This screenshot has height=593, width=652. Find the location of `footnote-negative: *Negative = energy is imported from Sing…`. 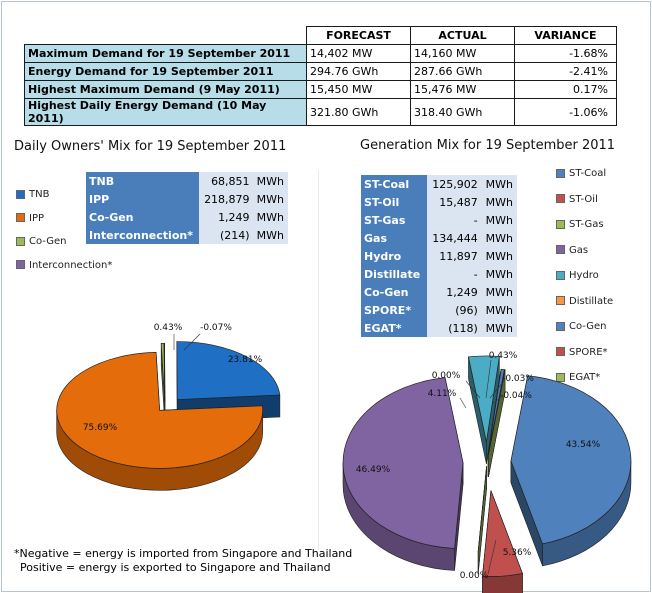

footnote-negative: *Negative = energy is imported from Sing… is located at coordinates (183, 553).